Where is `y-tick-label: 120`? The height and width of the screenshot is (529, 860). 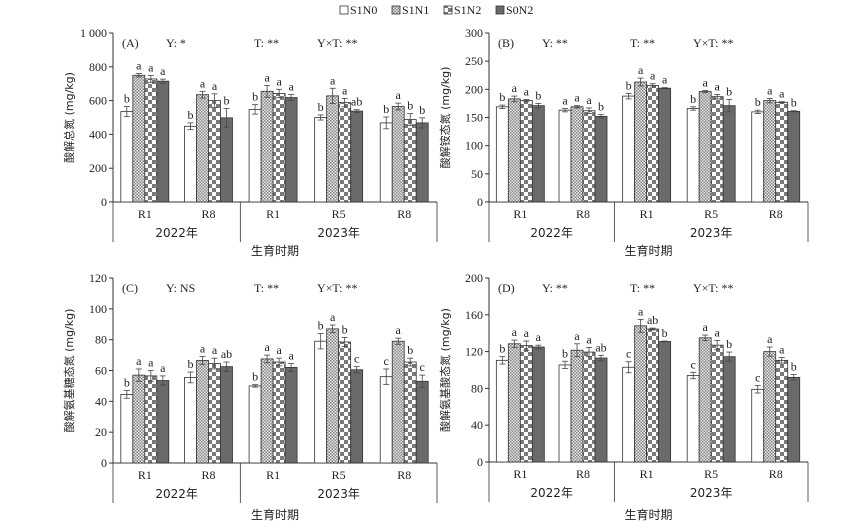 y-tick-label: 120 is located at coordinates (474, 352).